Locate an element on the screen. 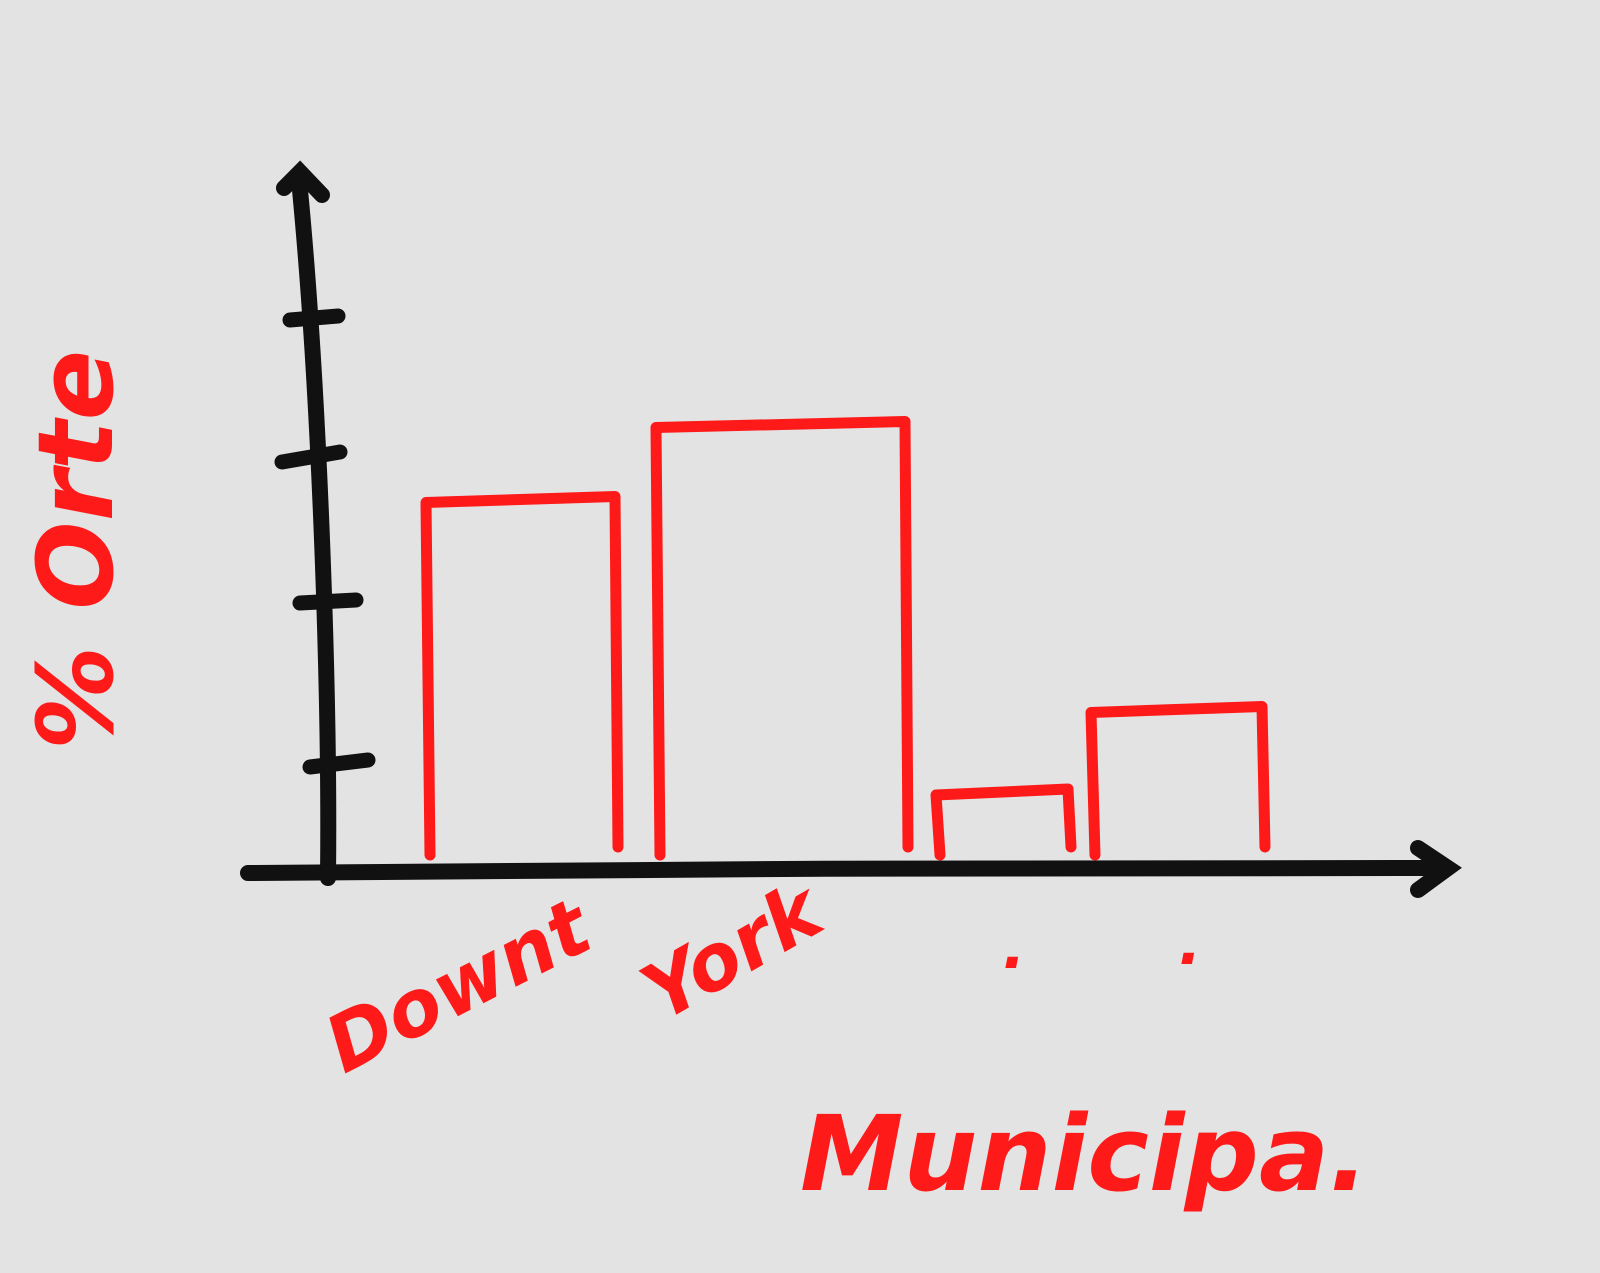 This screenshot has height=1273, width=1600. category-label: York is located at coordinates (733, 951).